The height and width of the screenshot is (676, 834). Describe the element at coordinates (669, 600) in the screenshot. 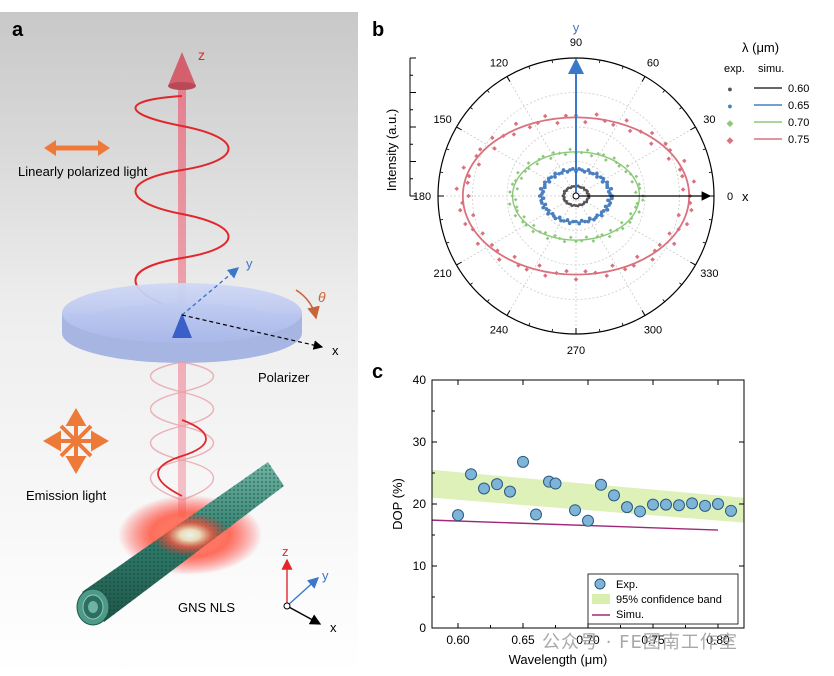

I see `legend-label: 95% confidence band` at that location.